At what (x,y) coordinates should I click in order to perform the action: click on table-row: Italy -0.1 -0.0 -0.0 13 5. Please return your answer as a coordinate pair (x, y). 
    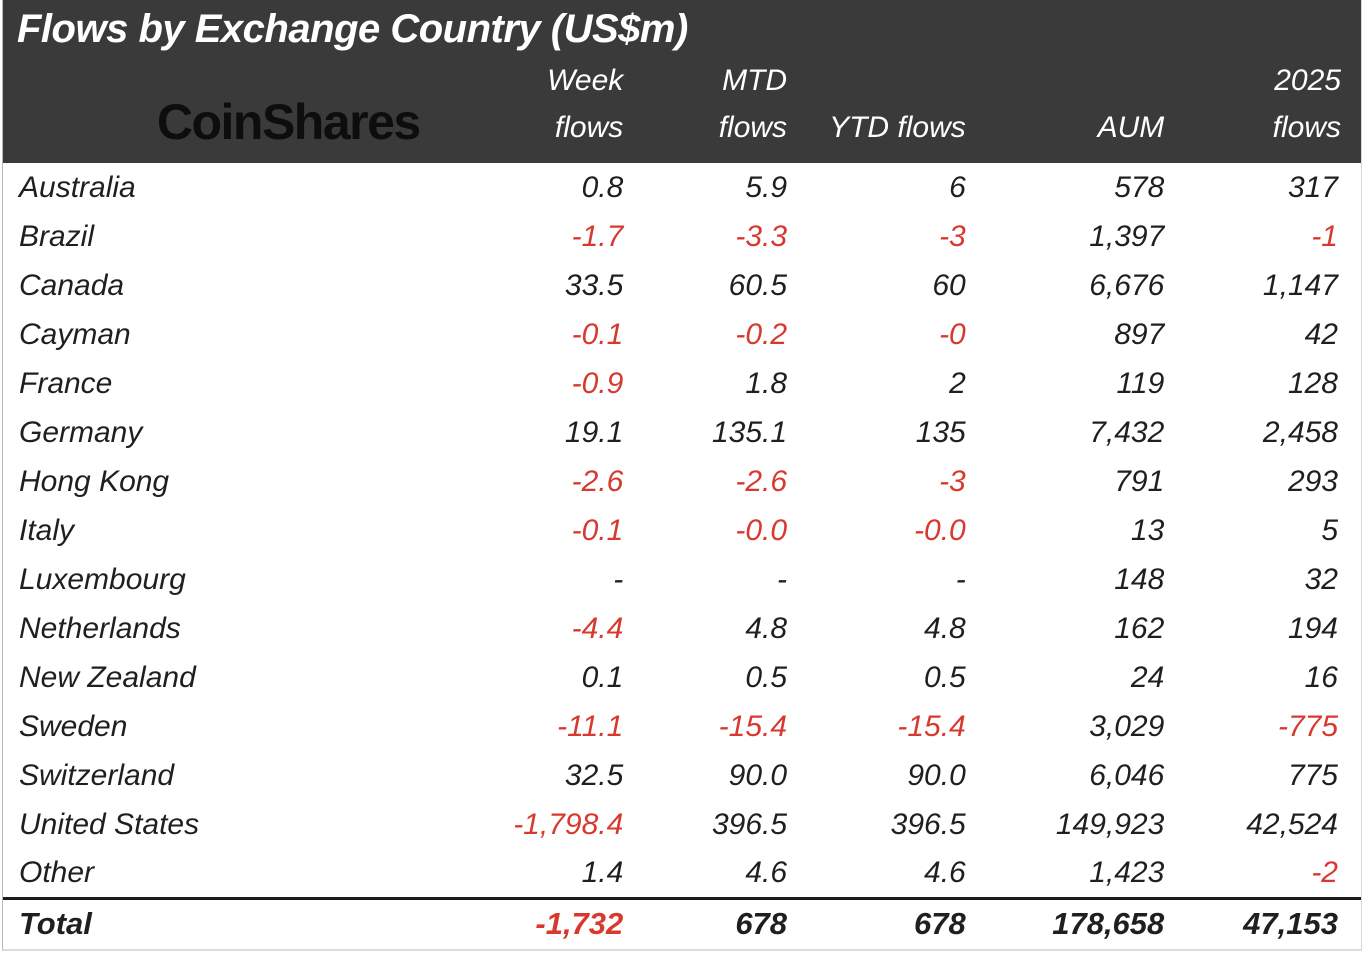
    Looking at the image, I should click on (682, 530).